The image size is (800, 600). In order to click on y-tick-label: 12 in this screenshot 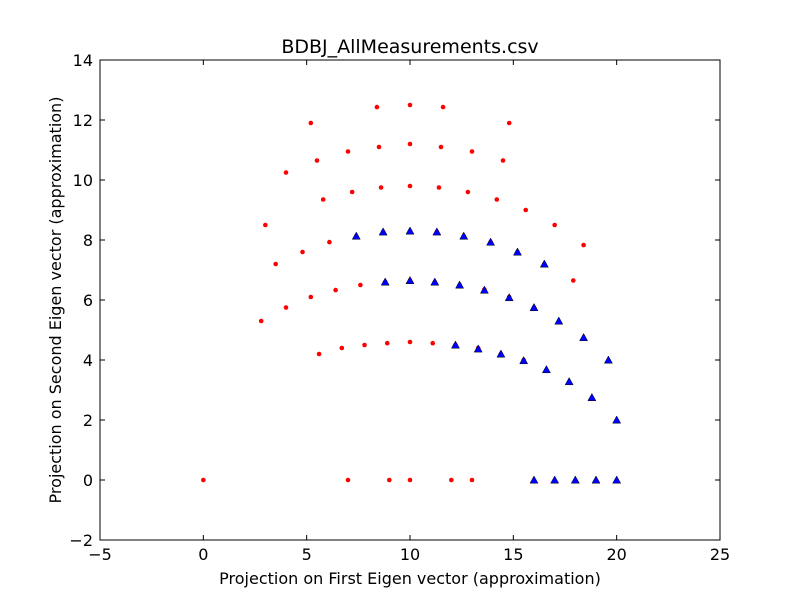, I will do `click(83, 120)`.